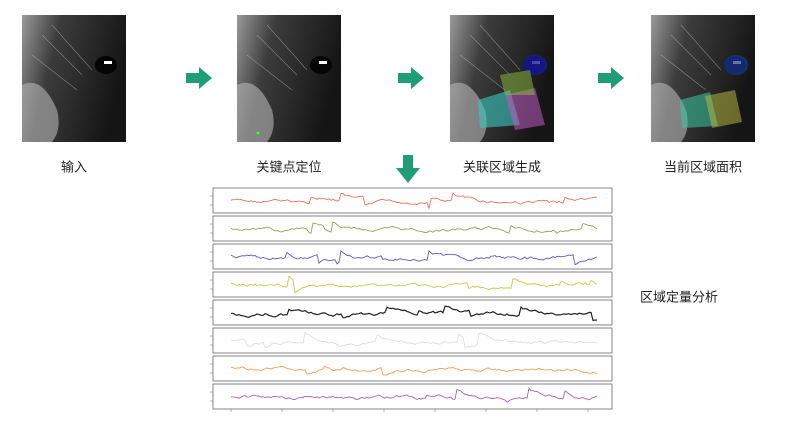  What do you see at coordinates (74, 168) in the screenshot?
I see `step-label: 输入` at bounding box center [74, 168].